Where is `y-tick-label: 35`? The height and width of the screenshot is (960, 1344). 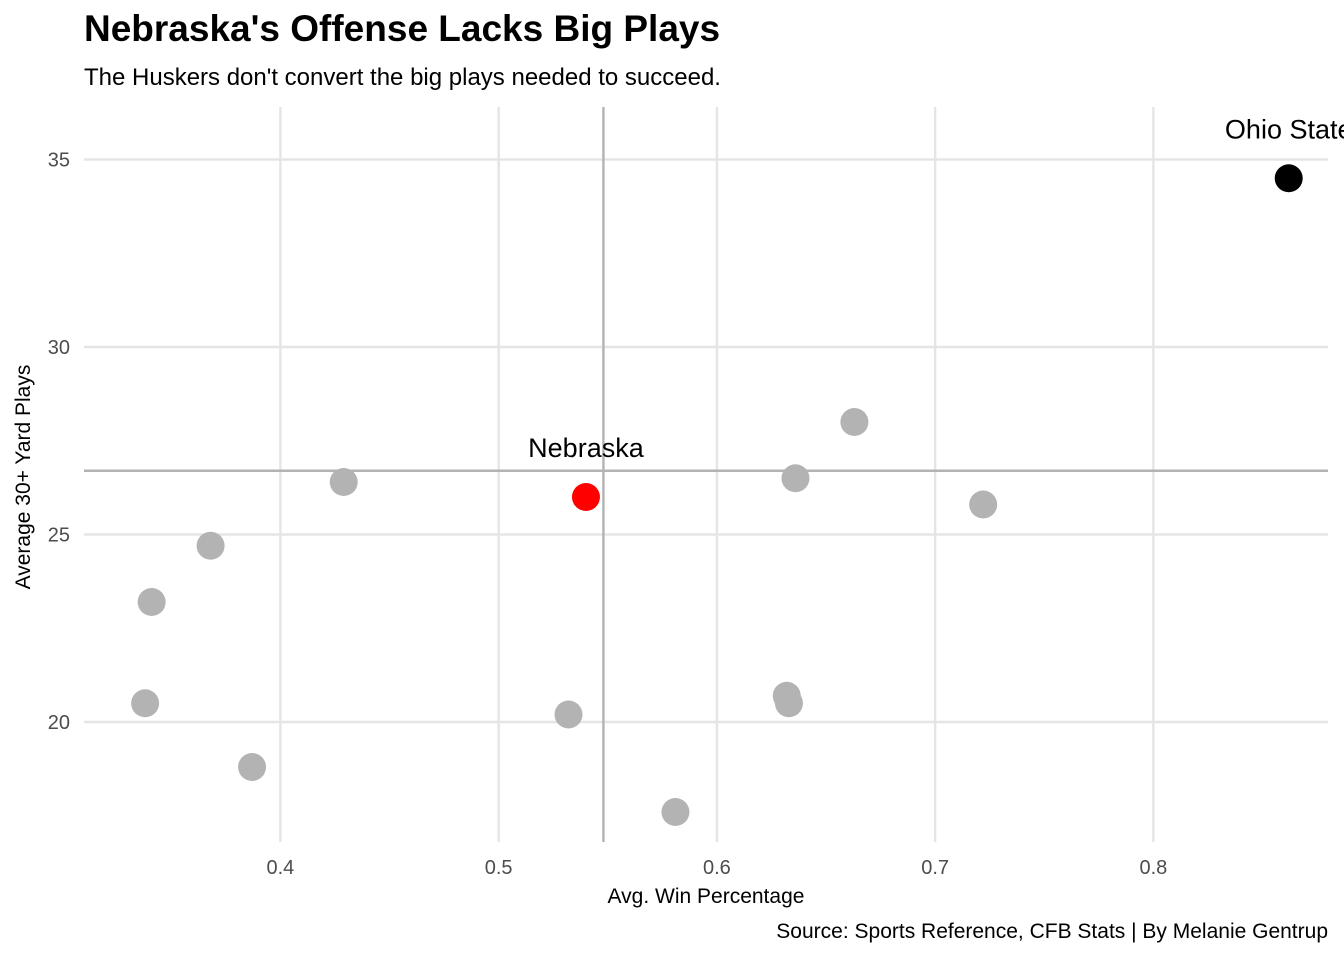 y-tick-label: 35 is located at coordinates (59, 161).